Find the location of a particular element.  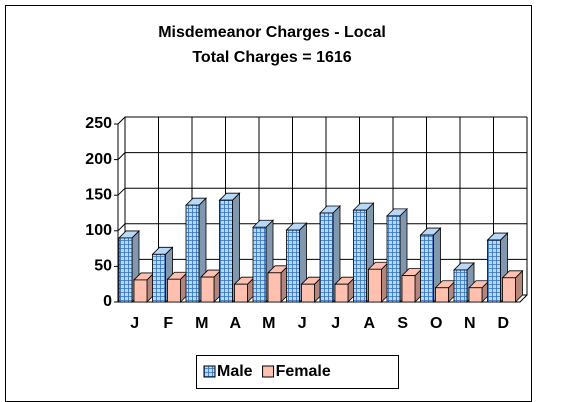

y-tick-label: 0 is located at coordinates (107, 301).